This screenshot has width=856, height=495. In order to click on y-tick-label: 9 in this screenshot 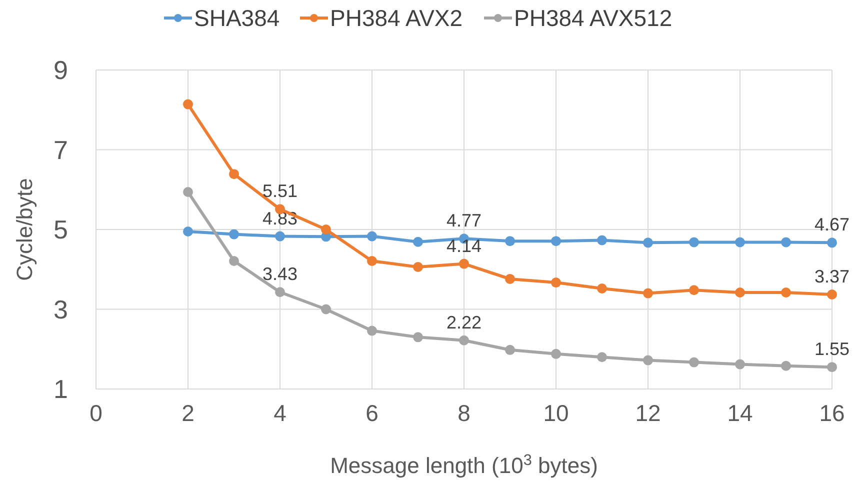, I will do `click(61, 70)`.